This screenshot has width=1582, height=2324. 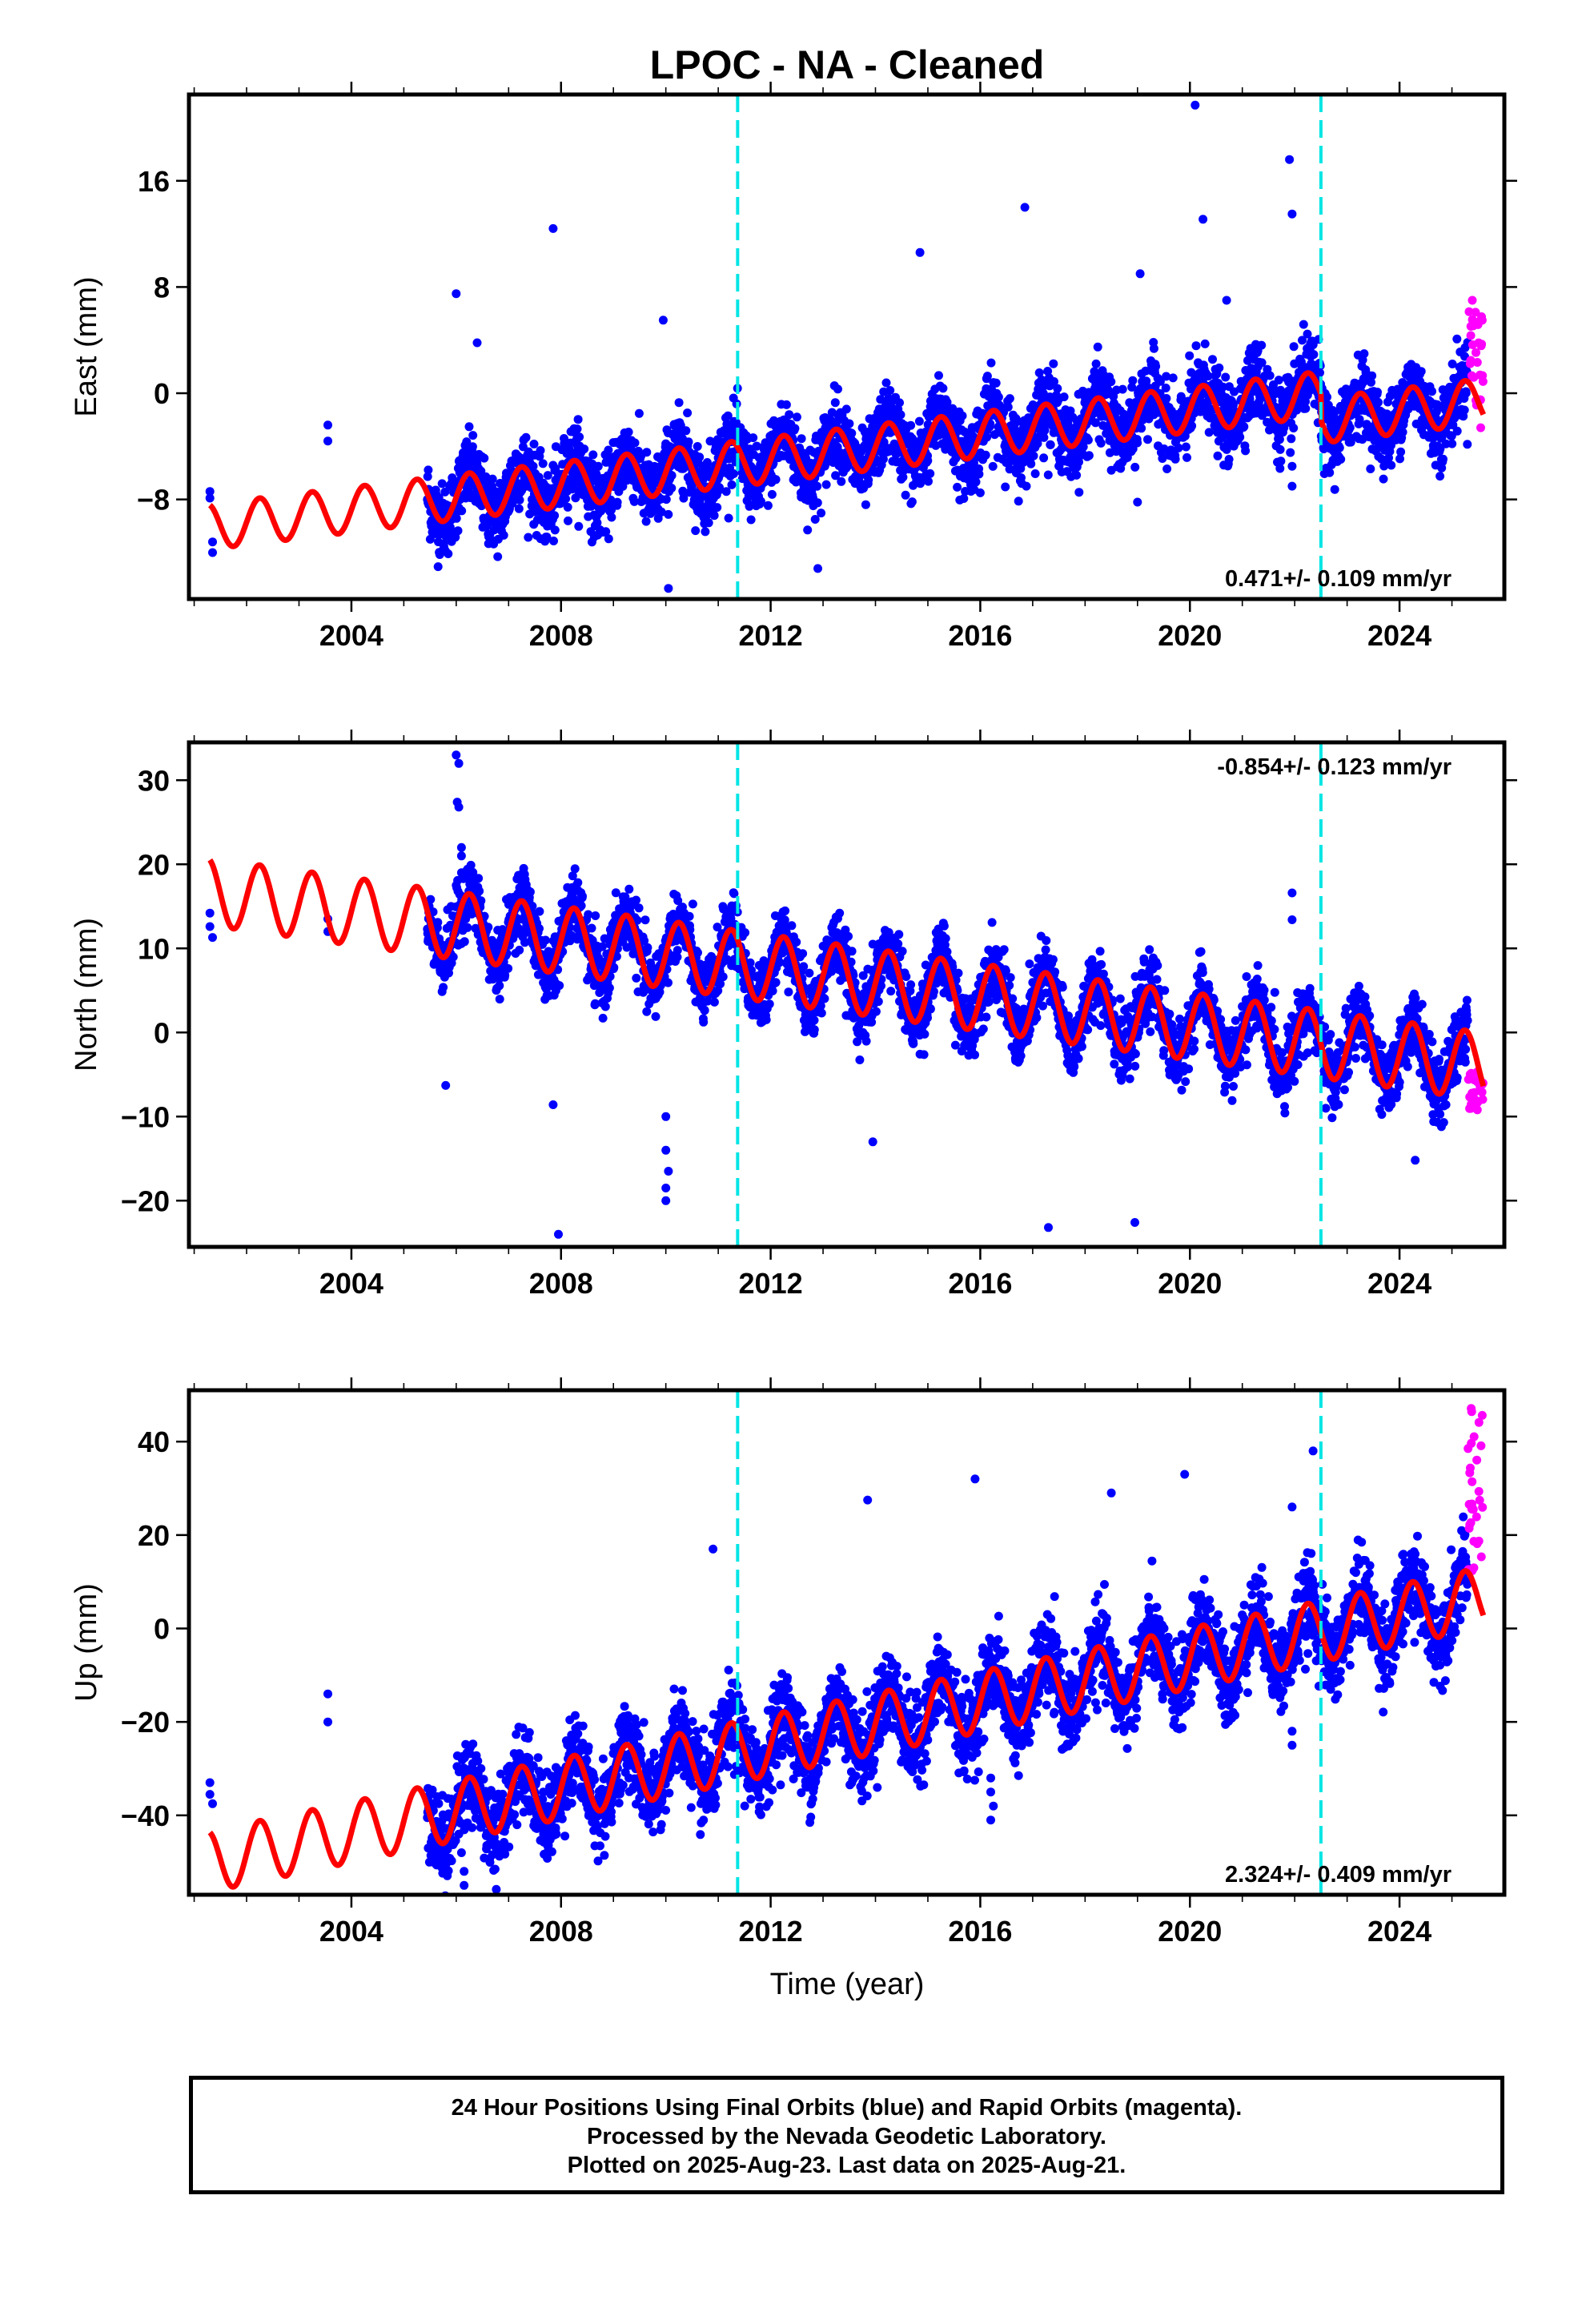 What do you see at coordinates (561, 635) in the screenshot?
I see `x-tick-label: 2008` at bounding box center [561, 635].